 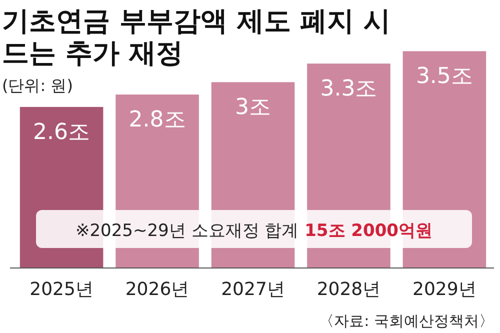 What do you see at coordinates (444, 77) in the screenshot?
I see `data-label: 3.5조` at bounding box center [444, 77].